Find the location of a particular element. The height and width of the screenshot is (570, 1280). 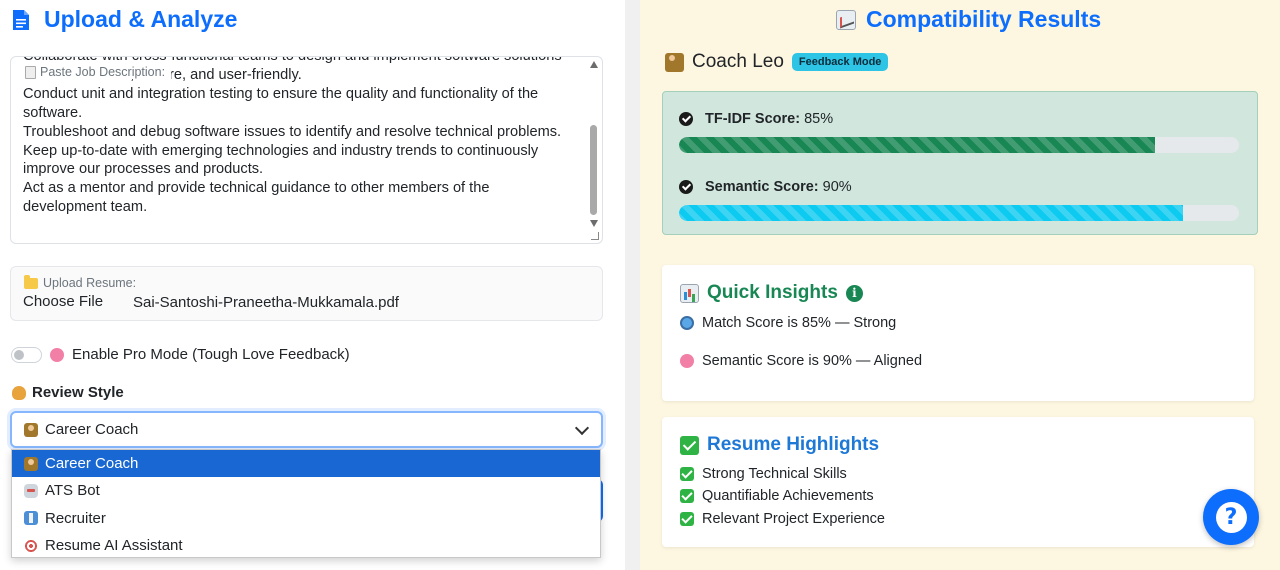

robot-icon is located at coordinates (31, 490).